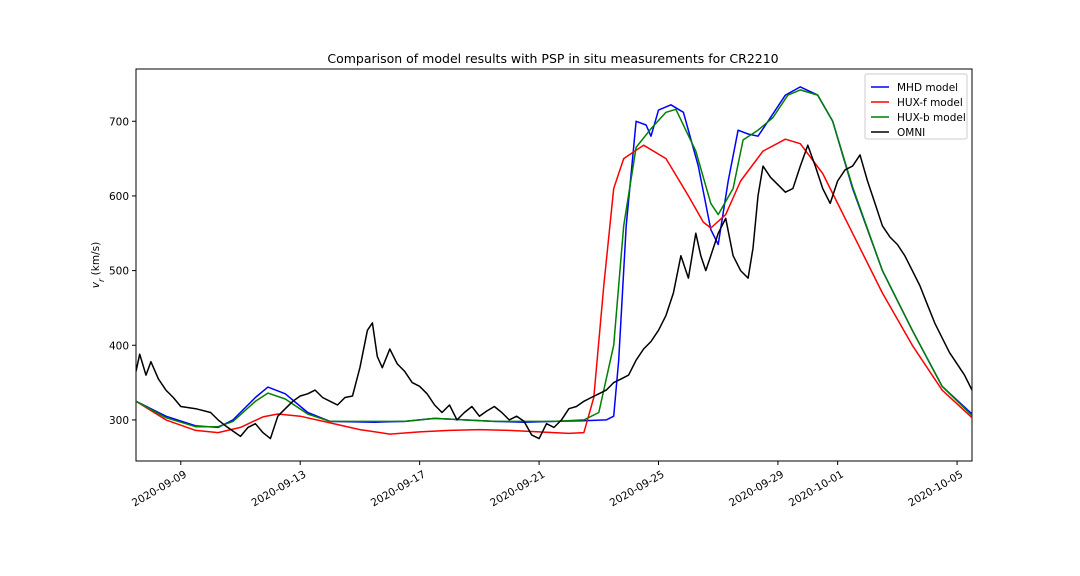 The image size is (1080, 576). Describe the element at coordinates (517, 488) in the screenshot. I see `x-tick-label: 2020-09-21` at that location.